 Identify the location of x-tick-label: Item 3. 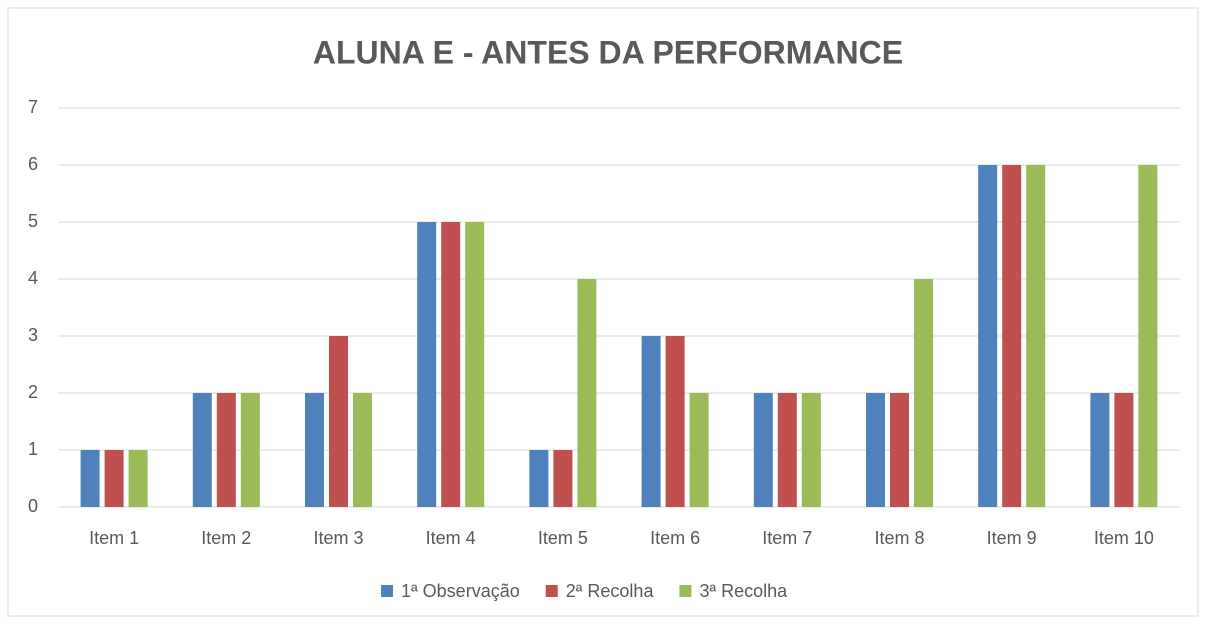
(338, 538).